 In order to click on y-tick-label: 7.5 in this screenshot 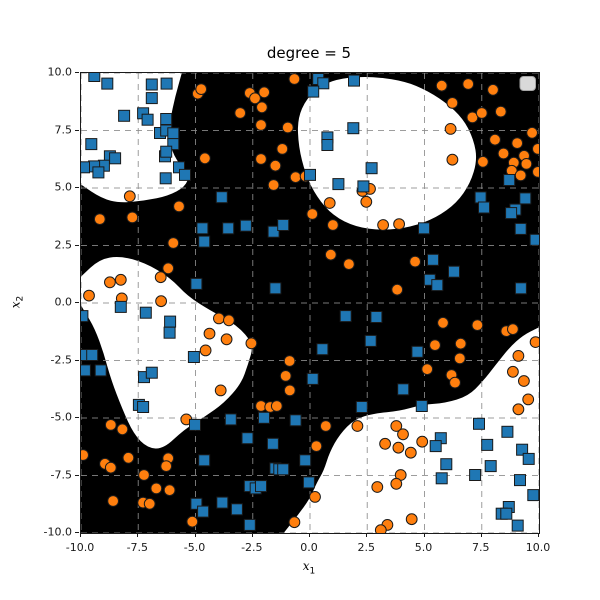, I will do `click(63, 129)`.